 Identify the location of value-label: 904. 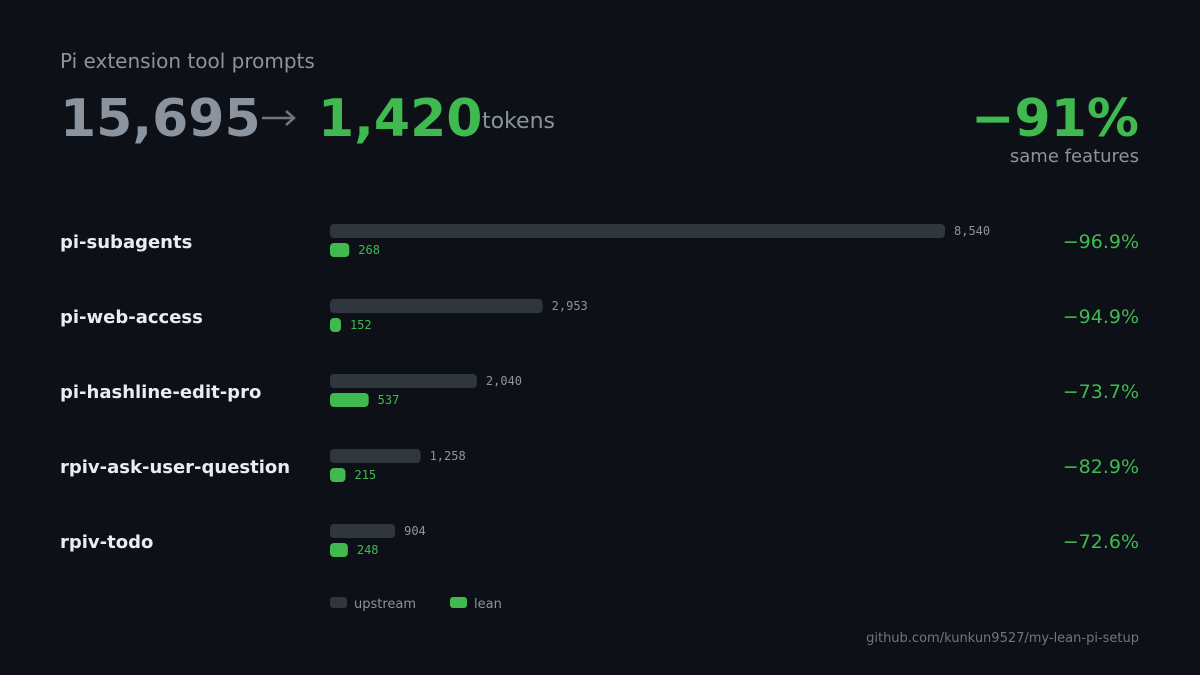
(415, 531).